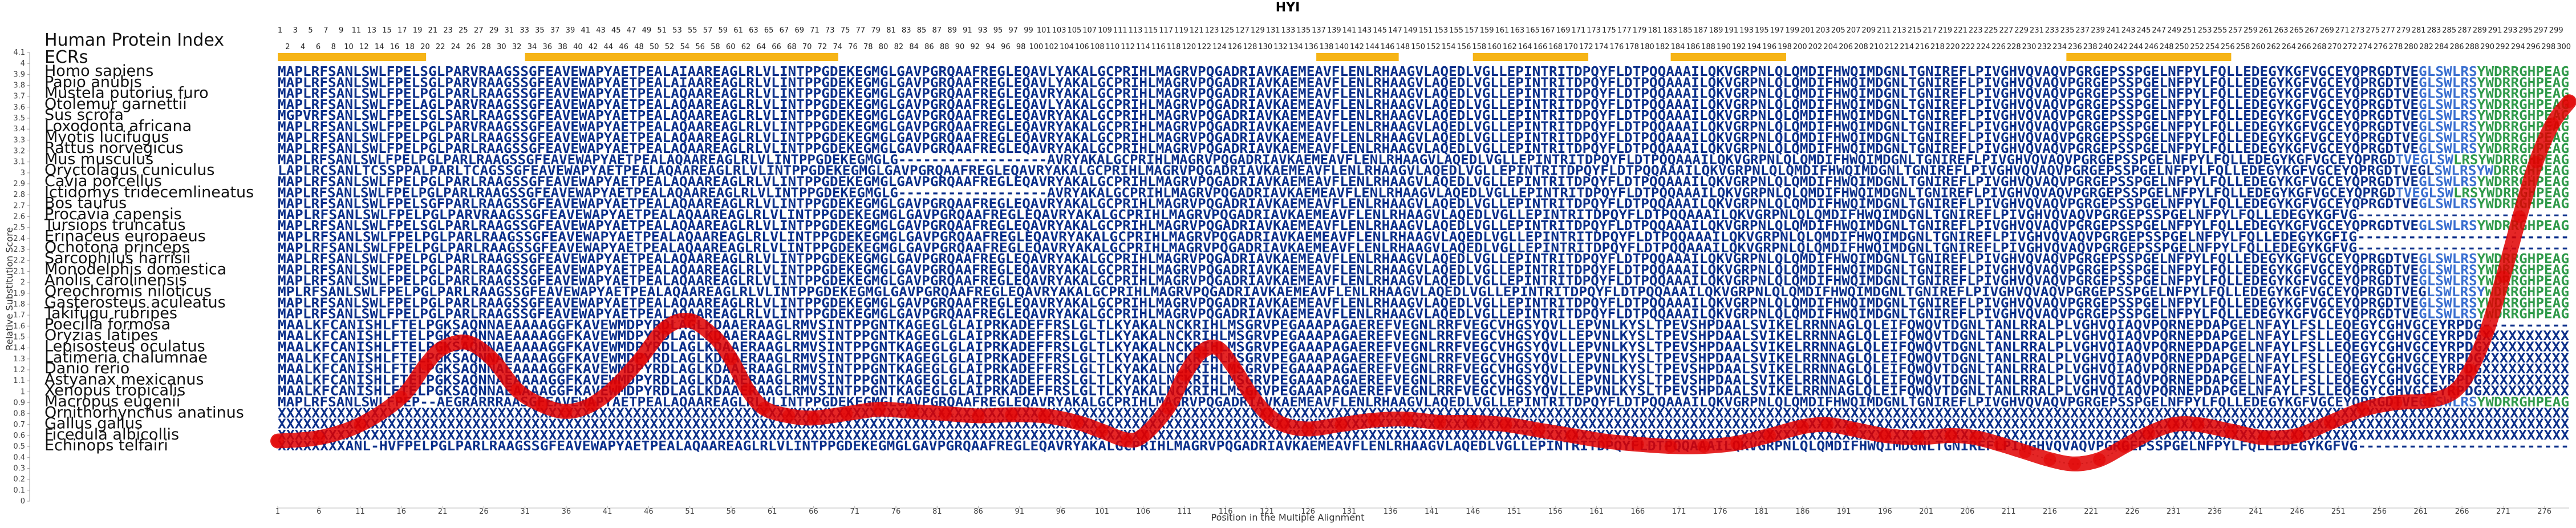 This screenshot has width=2576, height=528. Describe the element at coordinates (562, 47) in the screenshot. I see `hpi-number: 38` at that location.